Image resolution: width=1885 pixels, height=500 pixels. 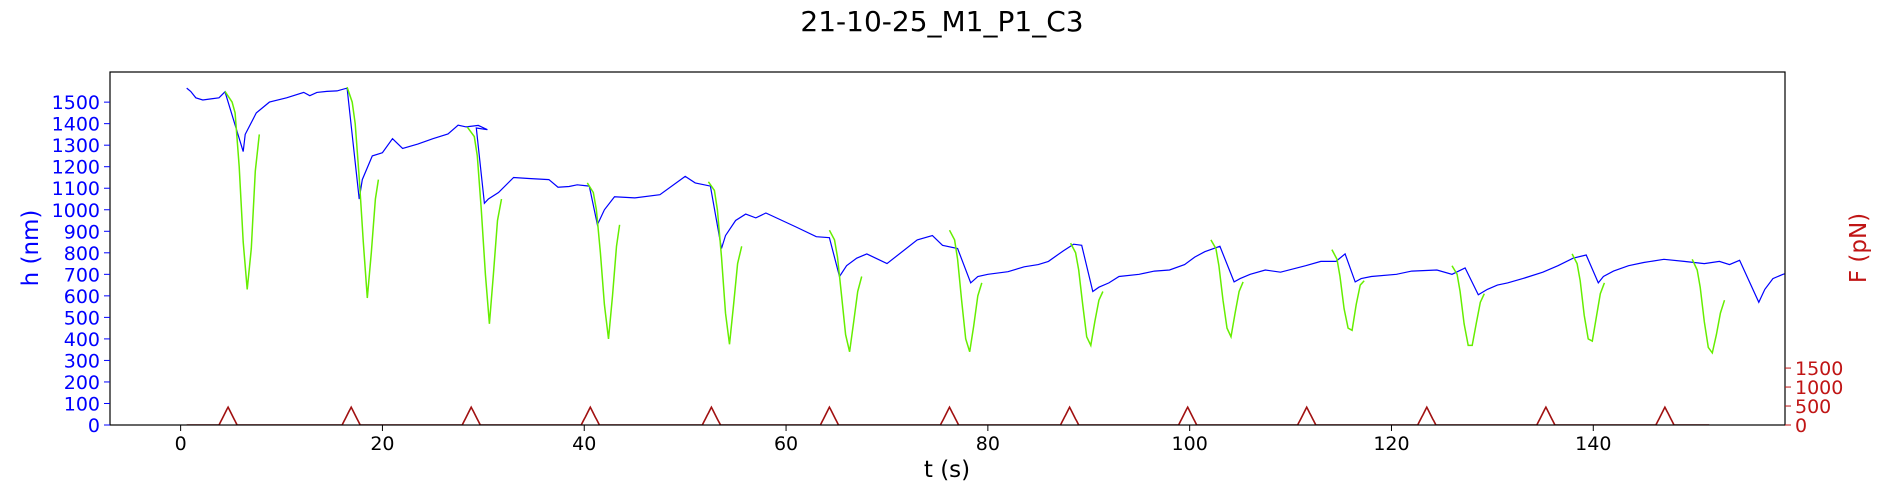 What do you see at coordinates (76, 168) in the screenshot?
I see `y-left-tick-label: 1200` at bounding box center [76, 168].